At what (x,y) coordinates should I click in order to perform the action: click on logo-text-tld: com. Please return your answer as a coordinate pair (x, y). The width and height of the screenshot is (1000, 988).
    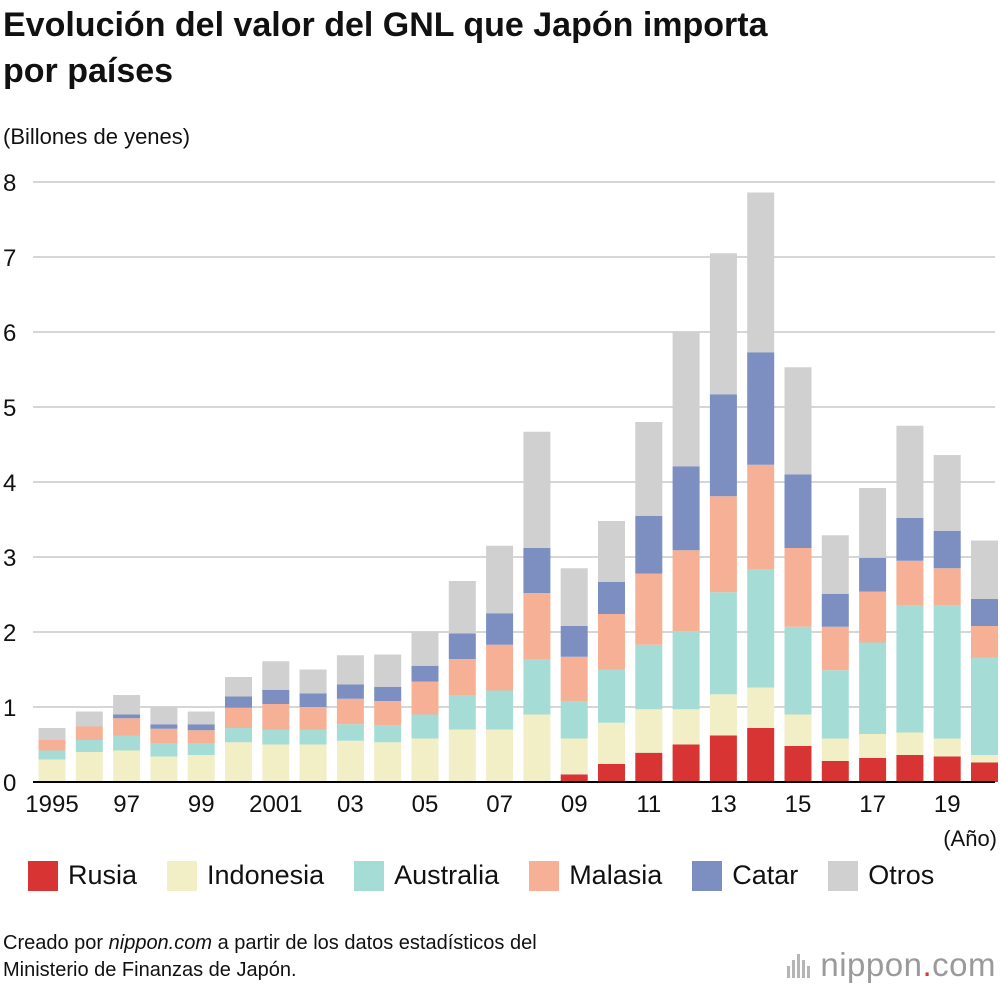
    Looking at the image, I should click on (964, 964).